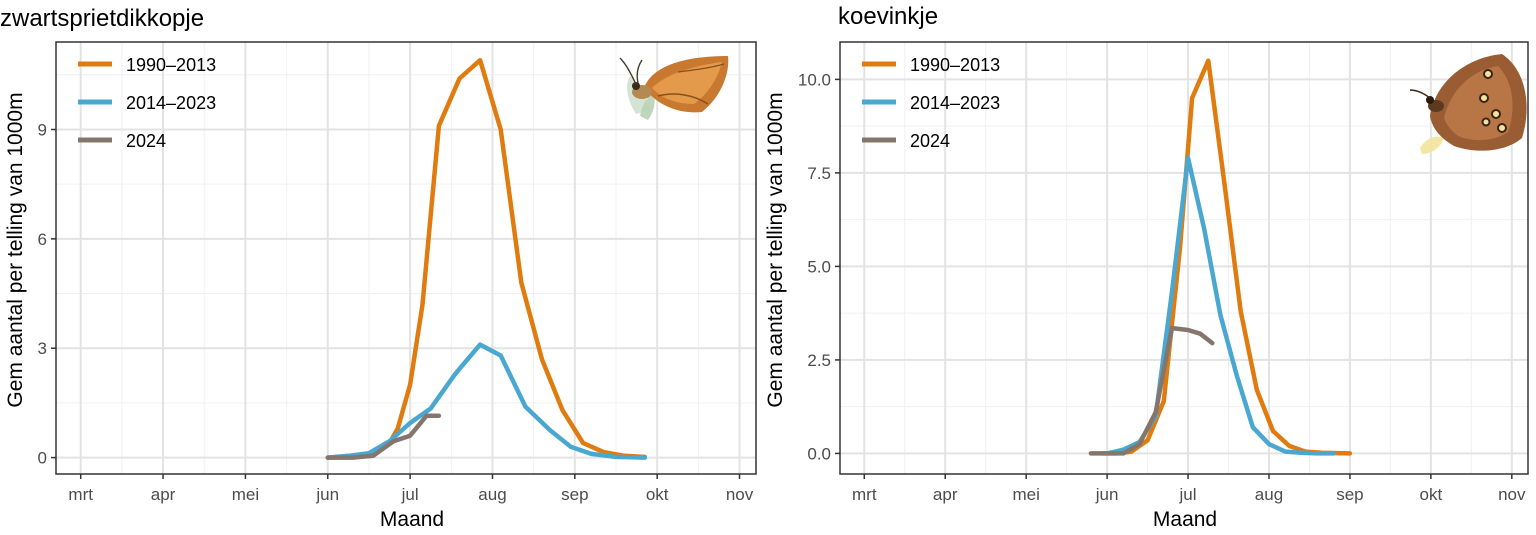 The image size is (1536, 535). Describe the element at coordinates (42, 348) in the screenshot. I see `y-tick-label: 3` at that location.